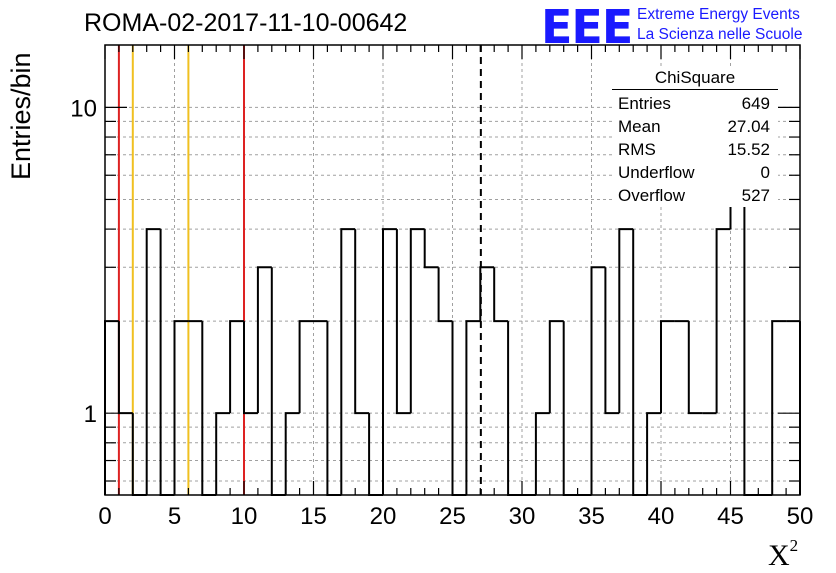 The image size is (836, 573). What do you see at coordinates (695, 79) in the screenshot?
I see `stats-title: ChiSquare` at bounding box center [695, 79].